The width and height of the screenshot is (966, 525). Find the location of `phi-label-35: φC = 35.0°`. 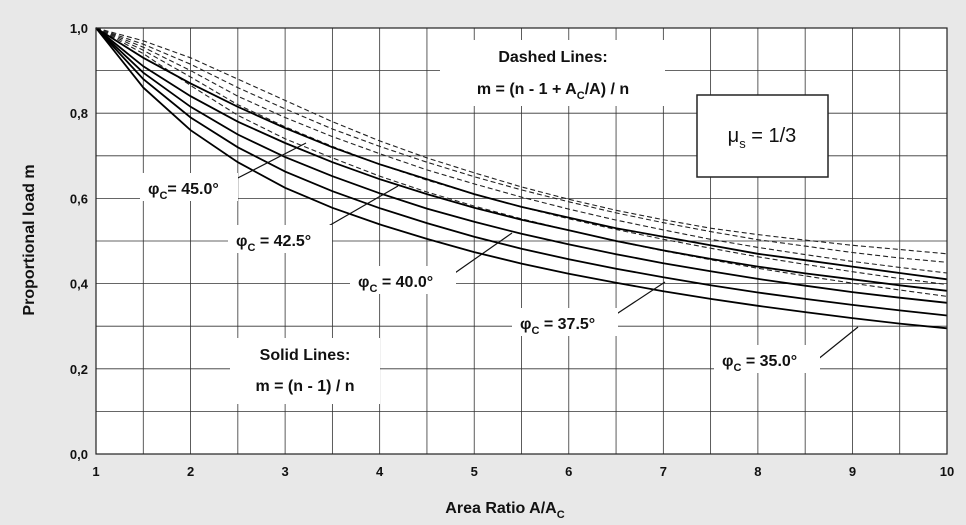

phi-label-35: φC = 35.0° is located at coordinates (786, 350).